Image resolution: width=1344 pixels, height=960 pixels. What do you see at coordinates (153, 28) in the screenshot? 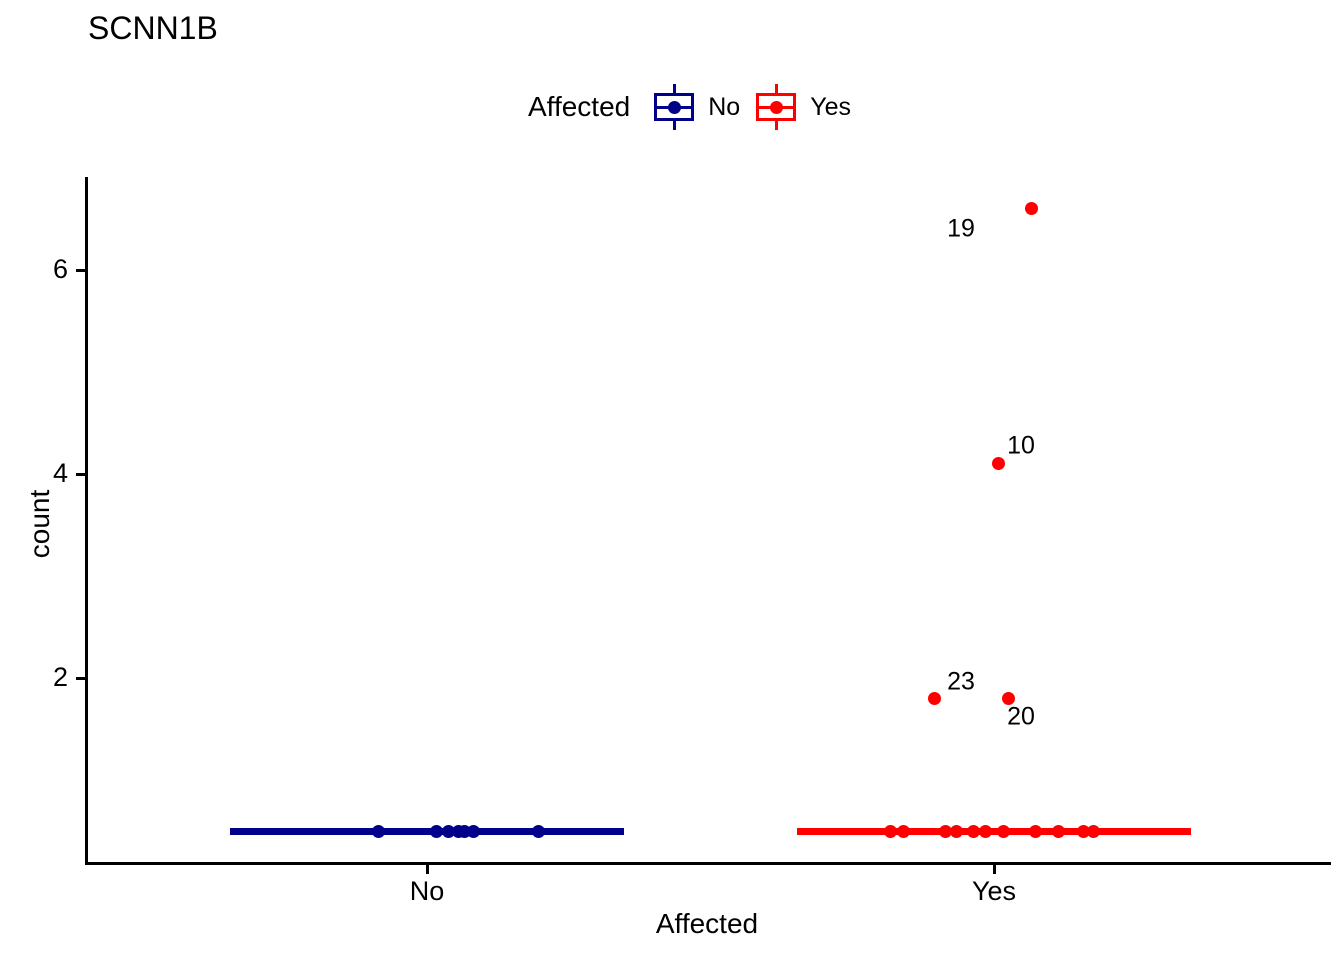
I see `chart-title: SCNN1B` at bounding box center [153, 28].